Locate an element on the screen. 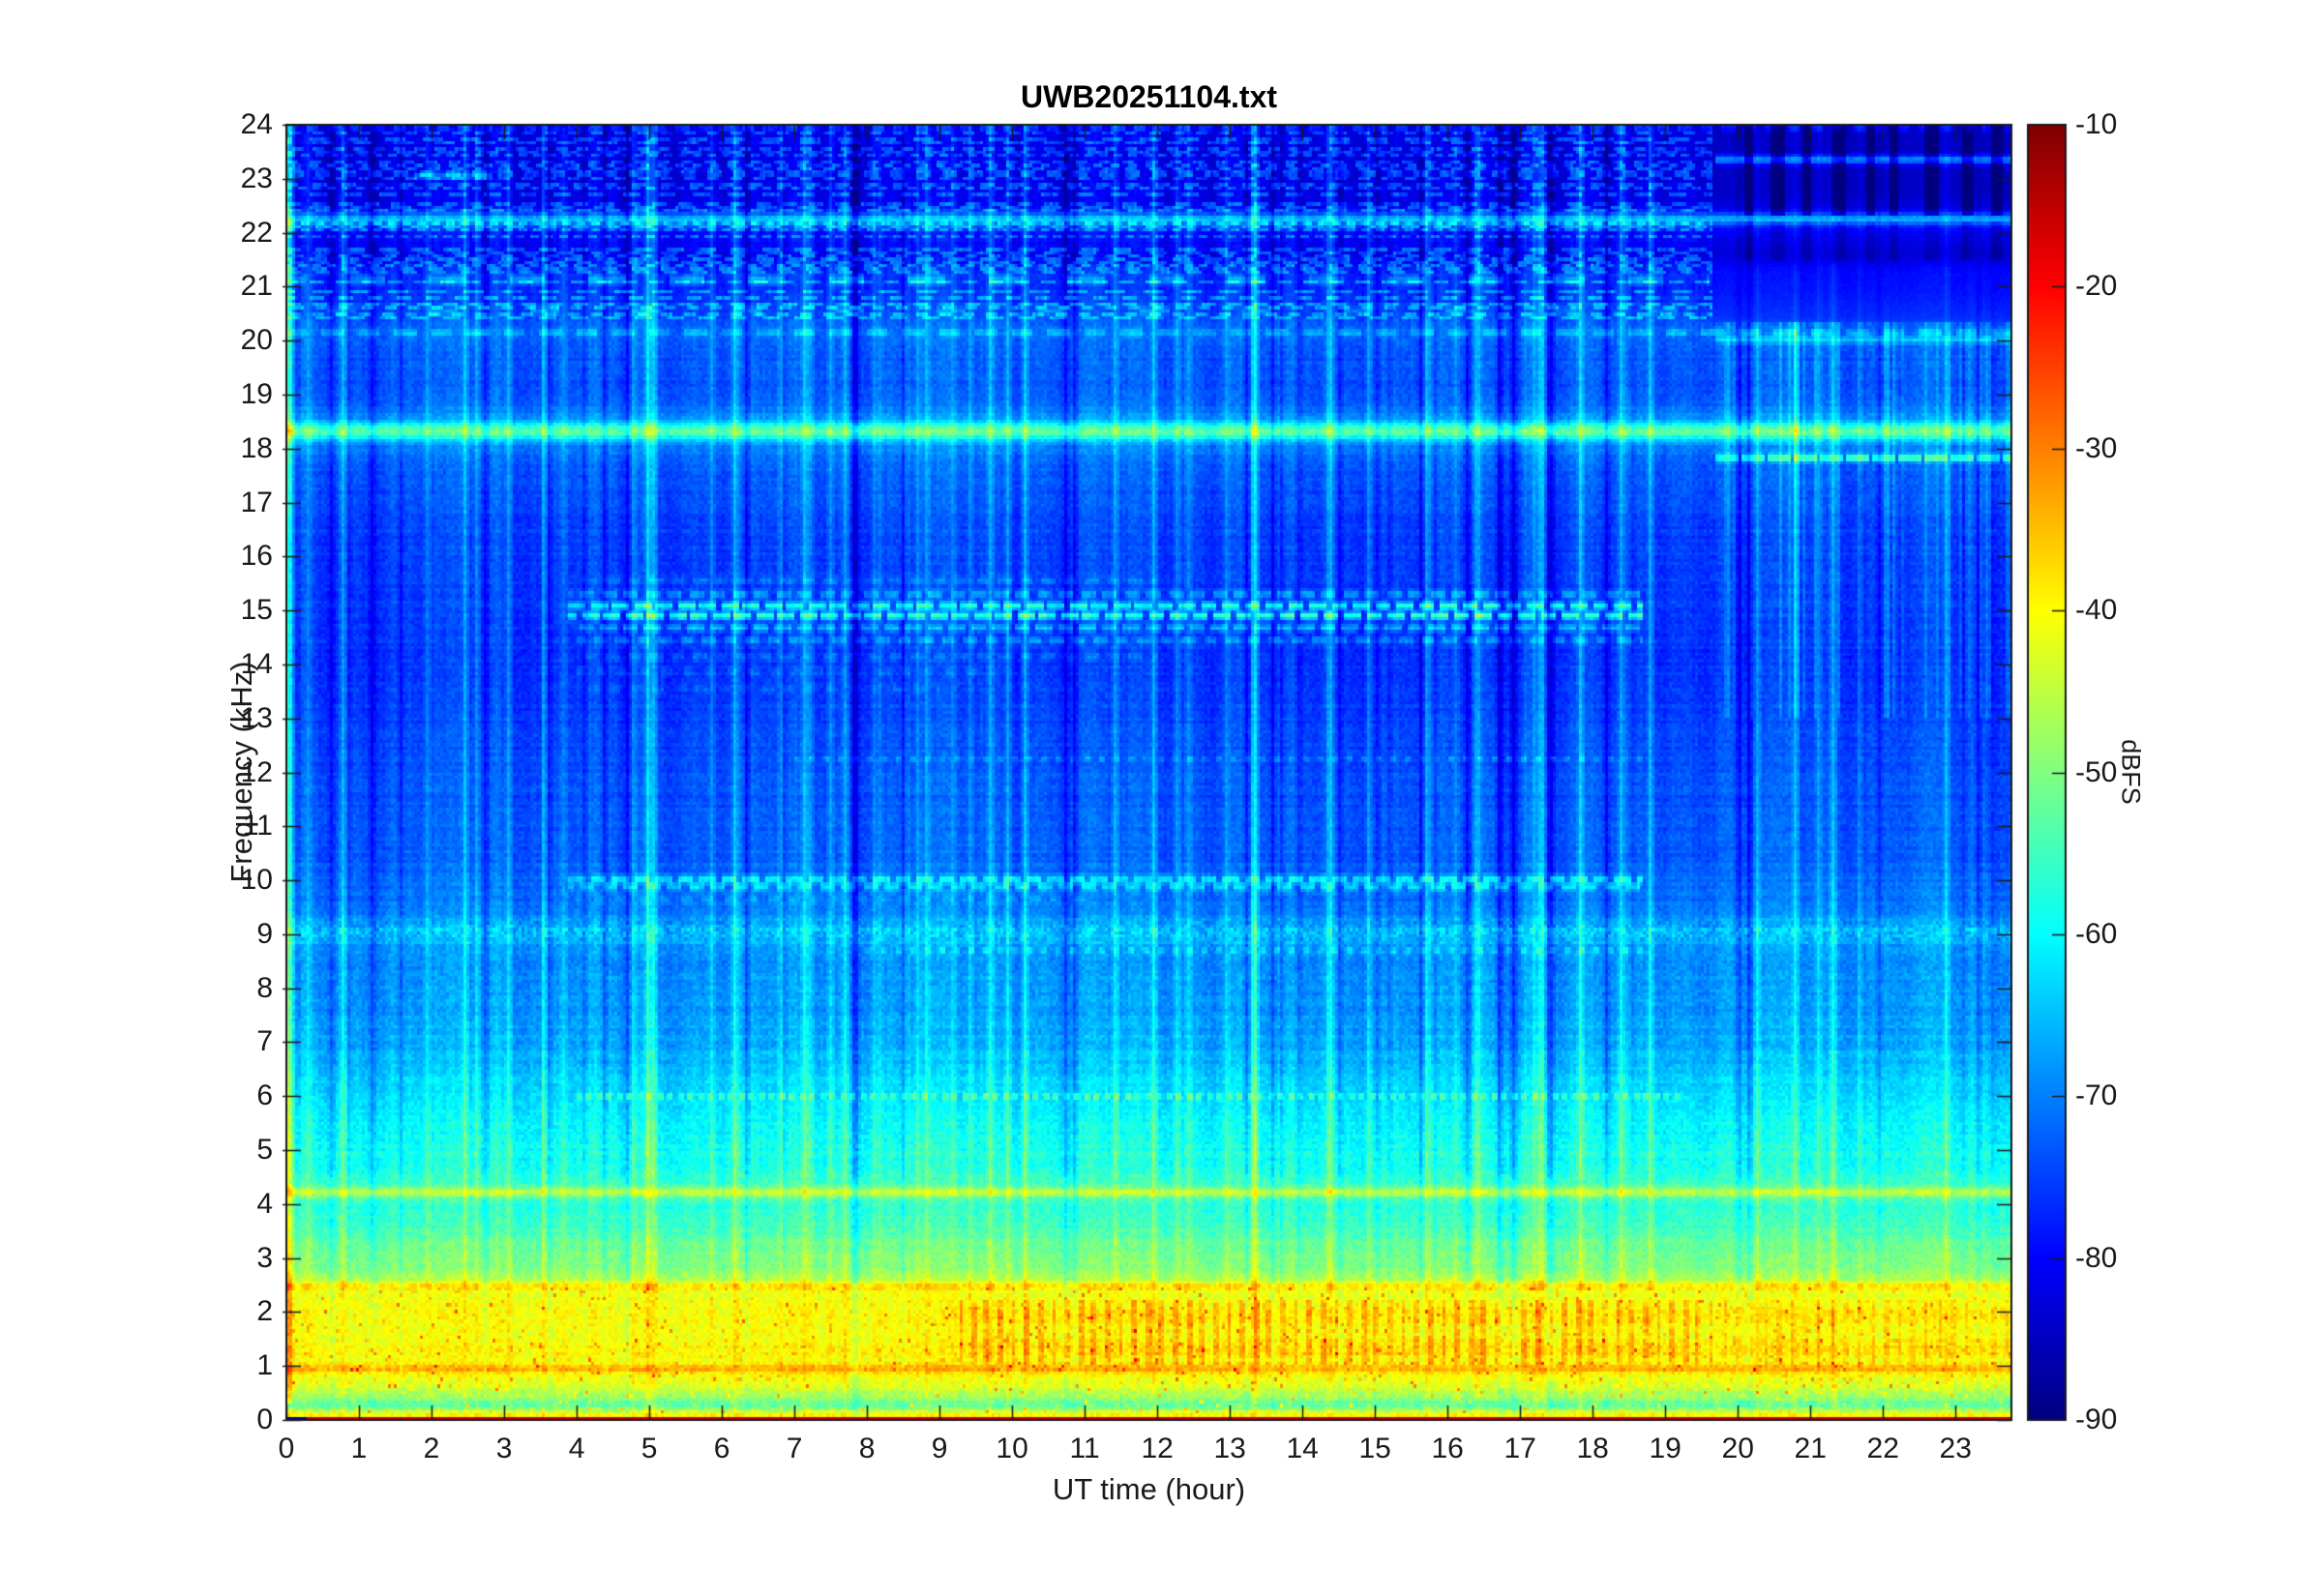  colorbar-tick-label--60: -60 is located at coordinates (2096, 933).